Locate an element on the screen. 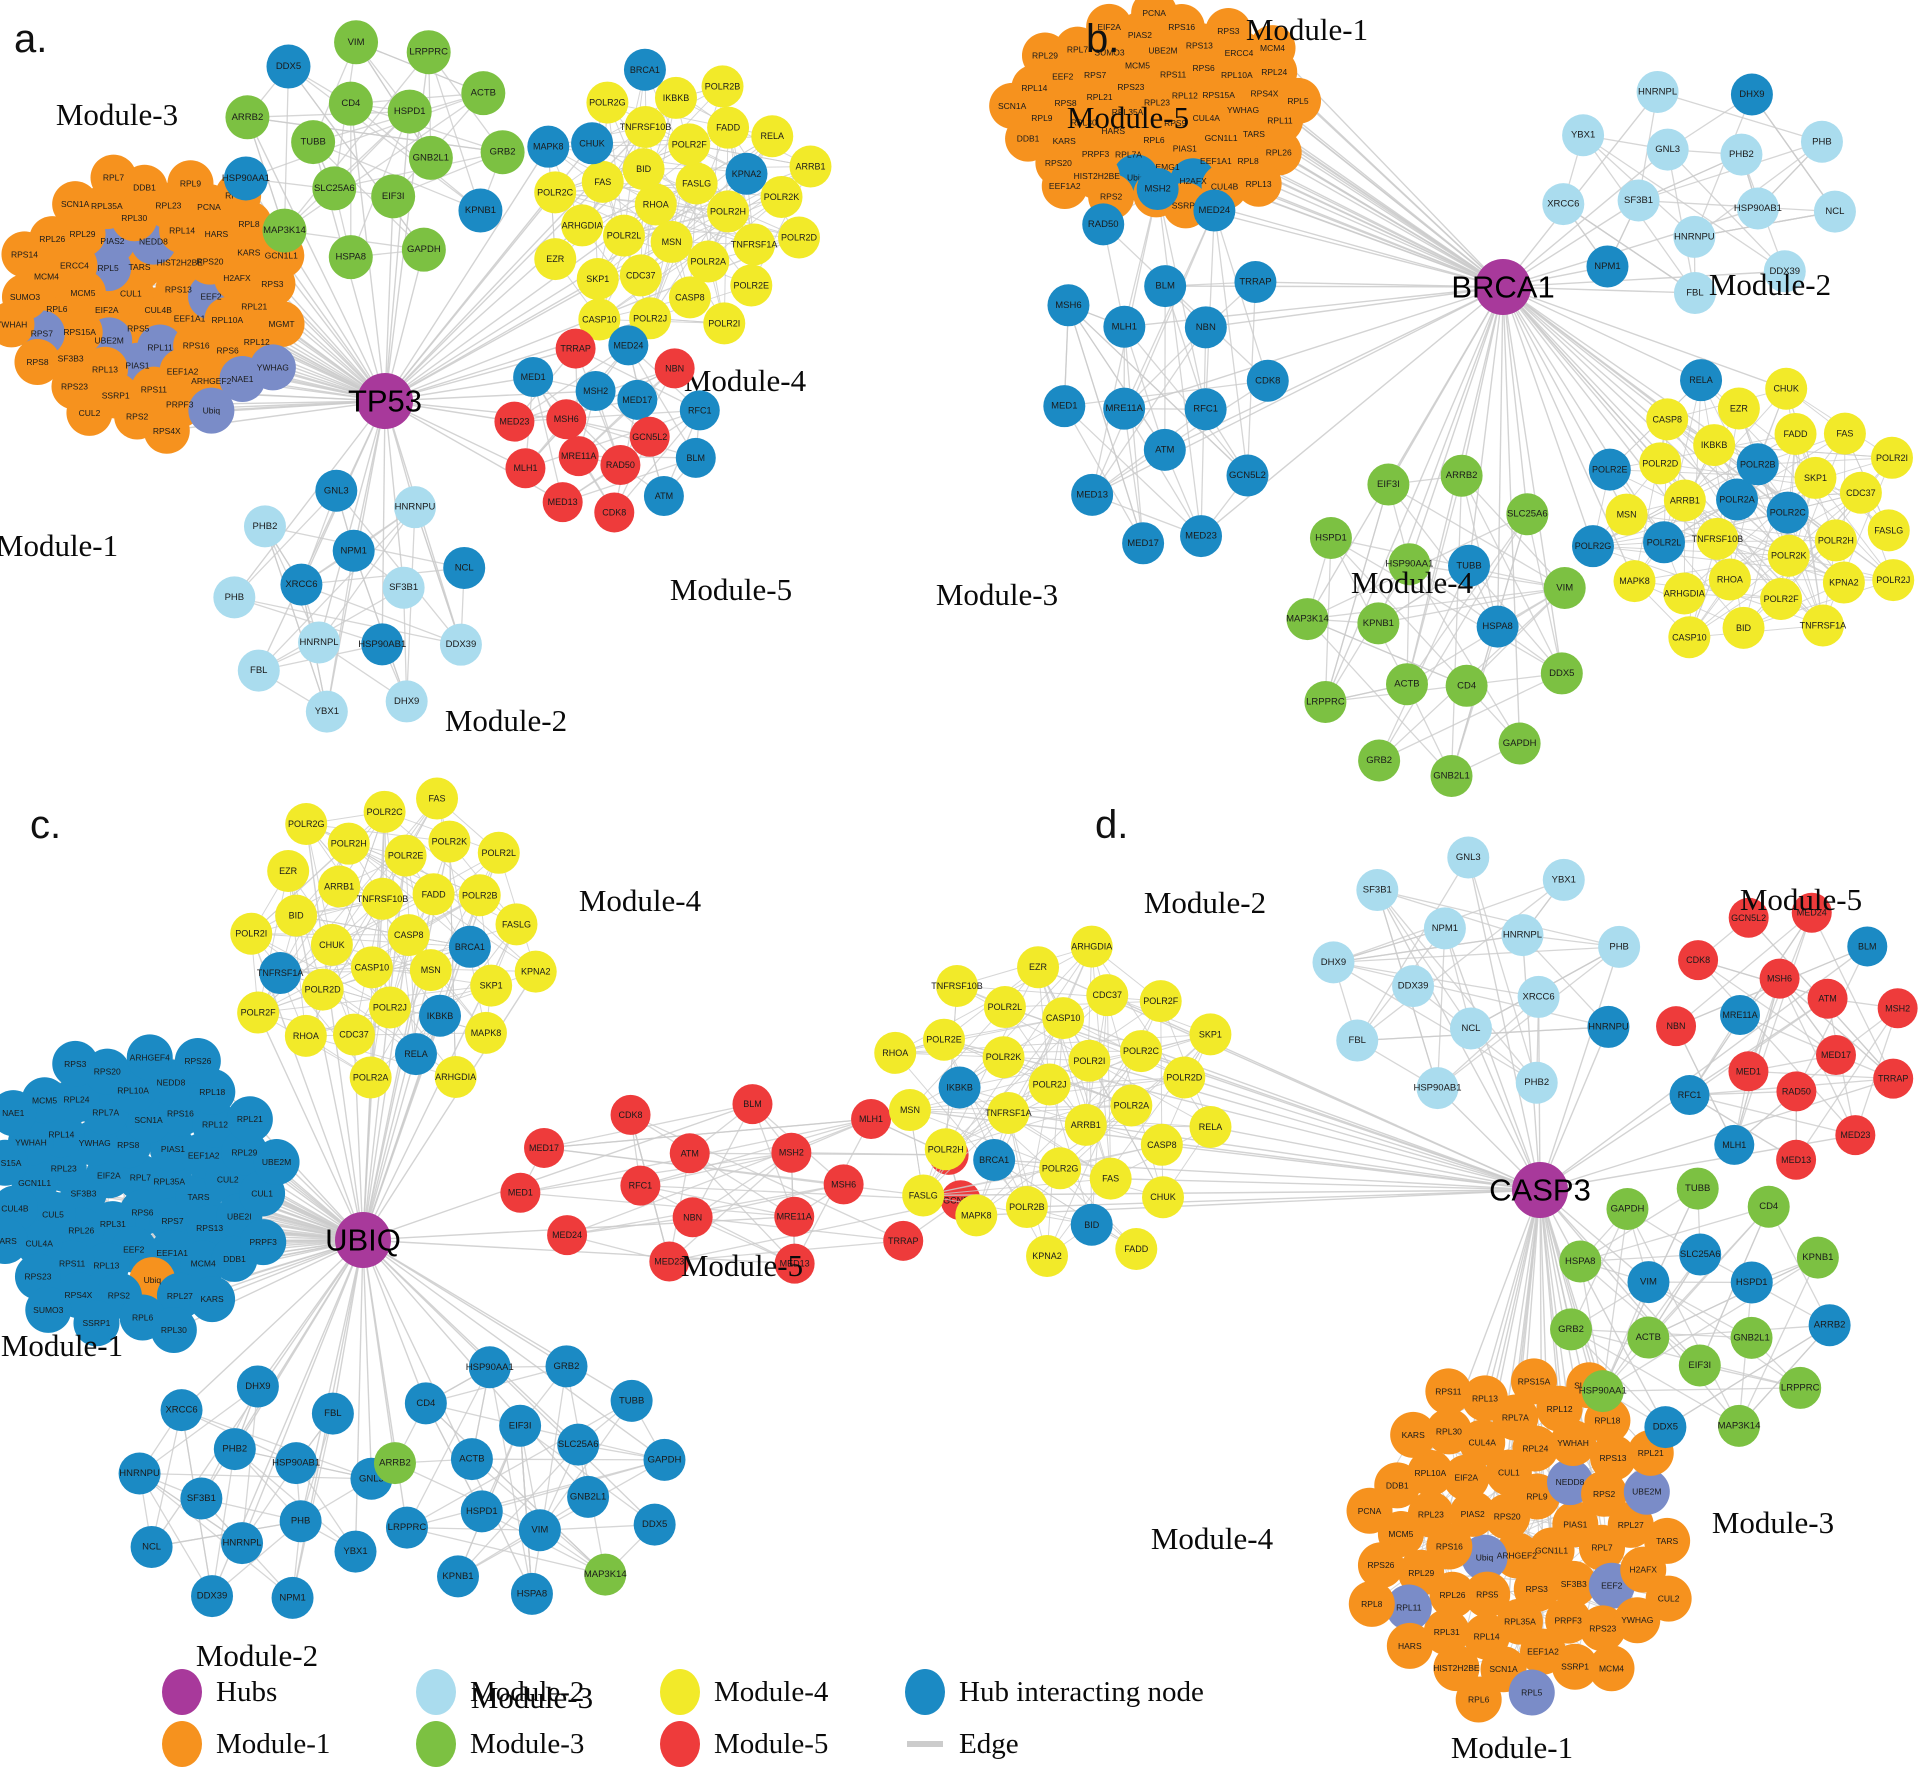 This screenshot has height=1775, width=1923. node-faslg is located at coordinates (516, 924).